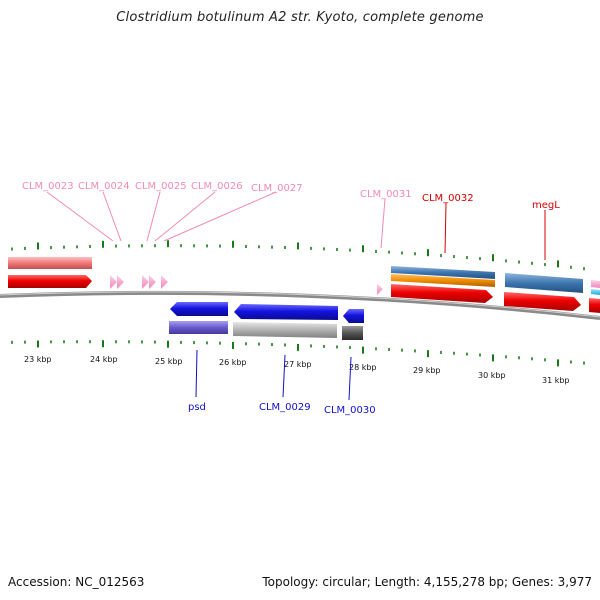 This screenshot has height=600, width=600. I want to click on gene-bar-psd-purple, so click(198, 327).